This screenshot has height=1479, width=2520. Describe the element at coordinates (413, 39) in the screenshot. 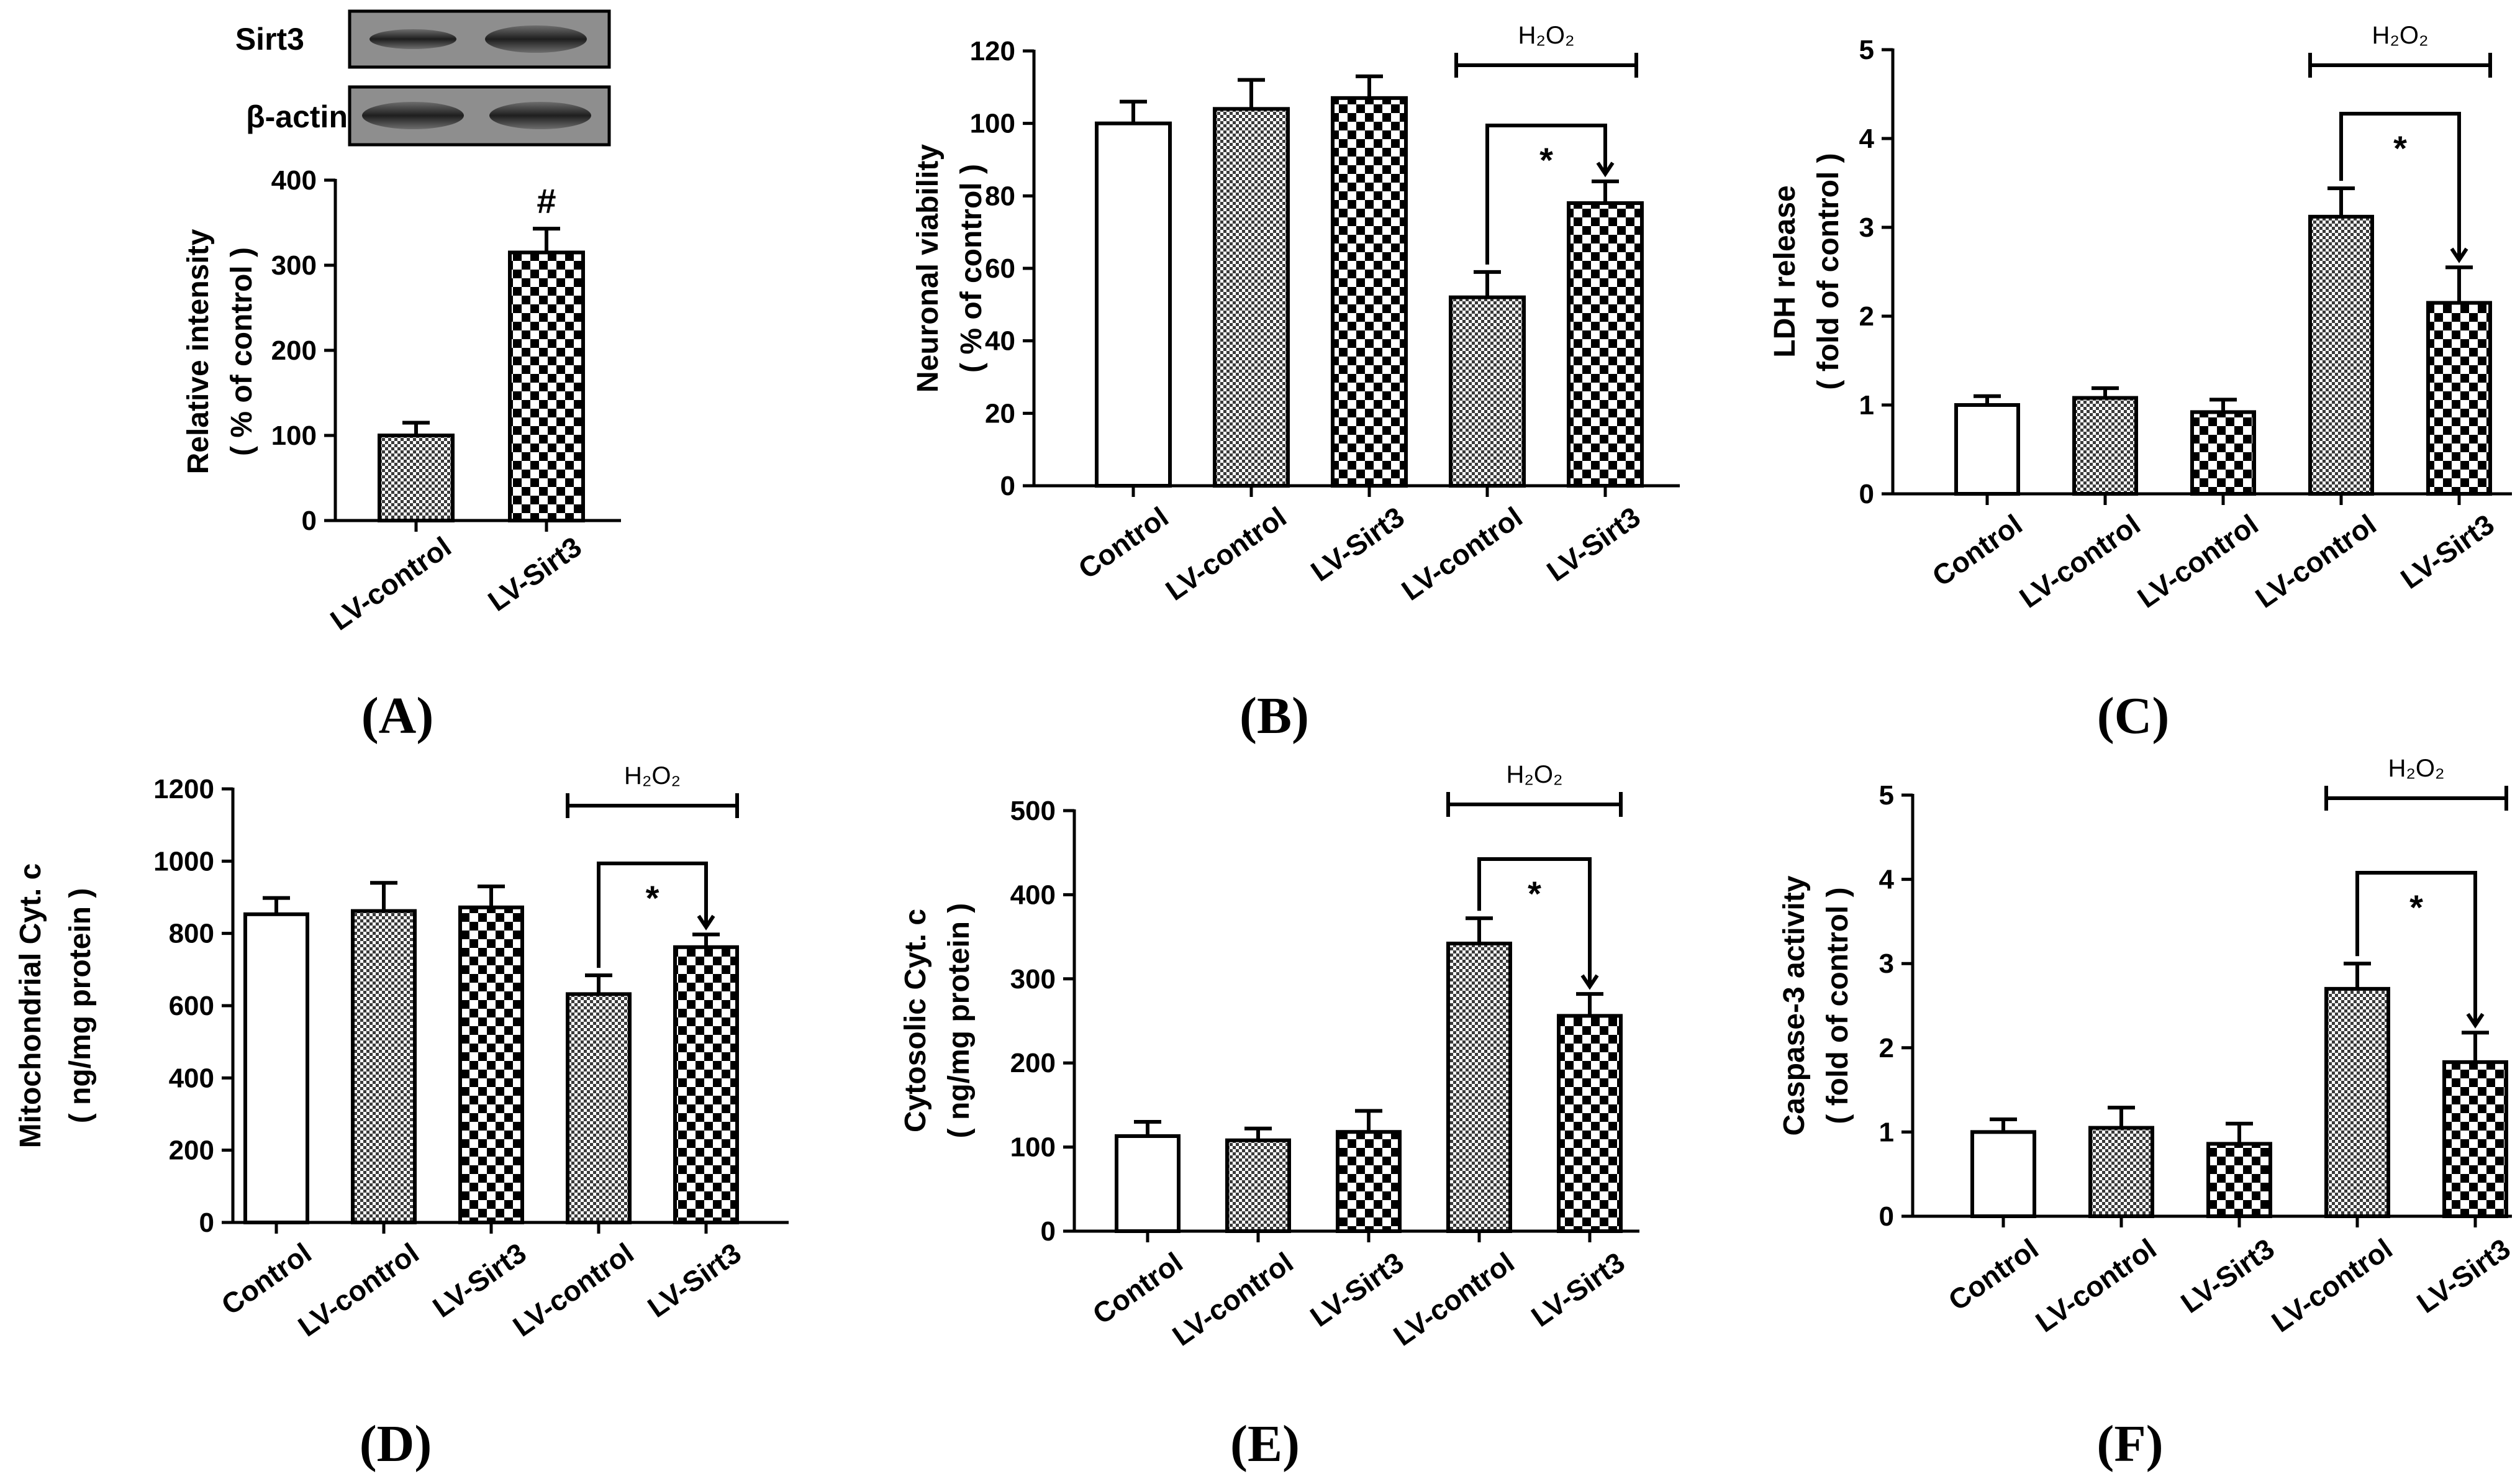

I see `blot-band-sirt3-lv-control` at that location.